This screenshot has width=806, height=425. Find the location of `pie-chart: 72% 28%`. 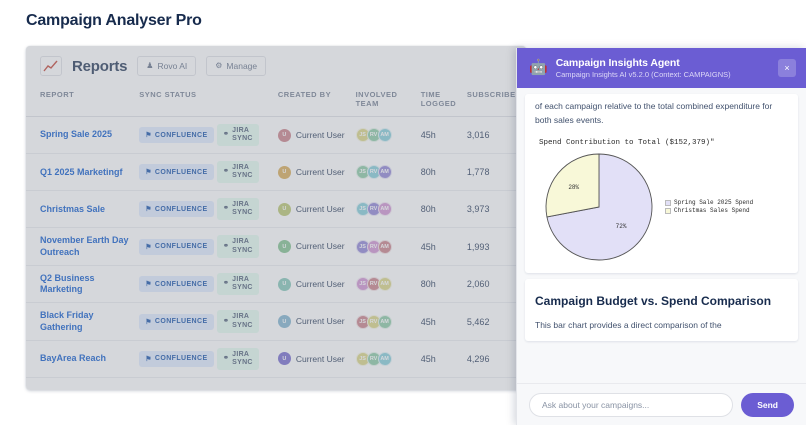

pie-chart: 72% 28% is located at coordinates (599, 207).